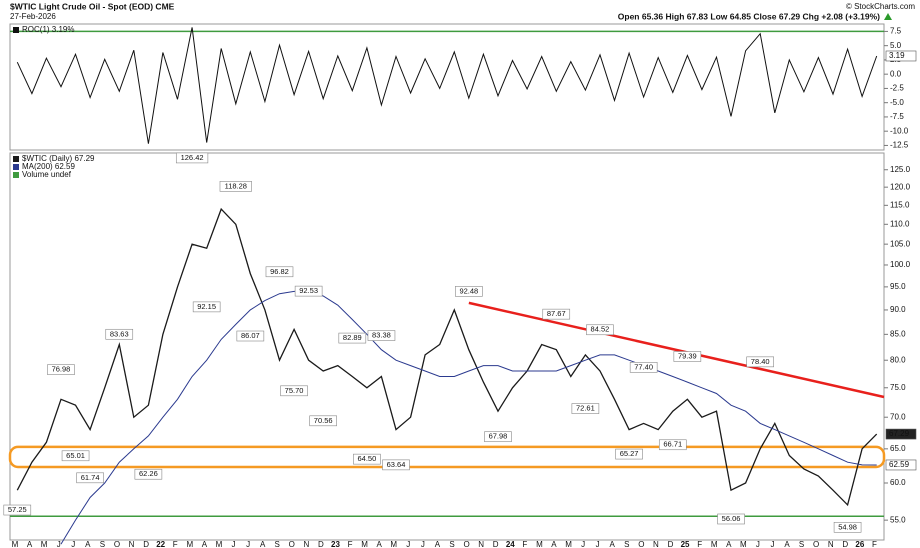  I want to click on x-tick-label: 25, so click(685, 544).